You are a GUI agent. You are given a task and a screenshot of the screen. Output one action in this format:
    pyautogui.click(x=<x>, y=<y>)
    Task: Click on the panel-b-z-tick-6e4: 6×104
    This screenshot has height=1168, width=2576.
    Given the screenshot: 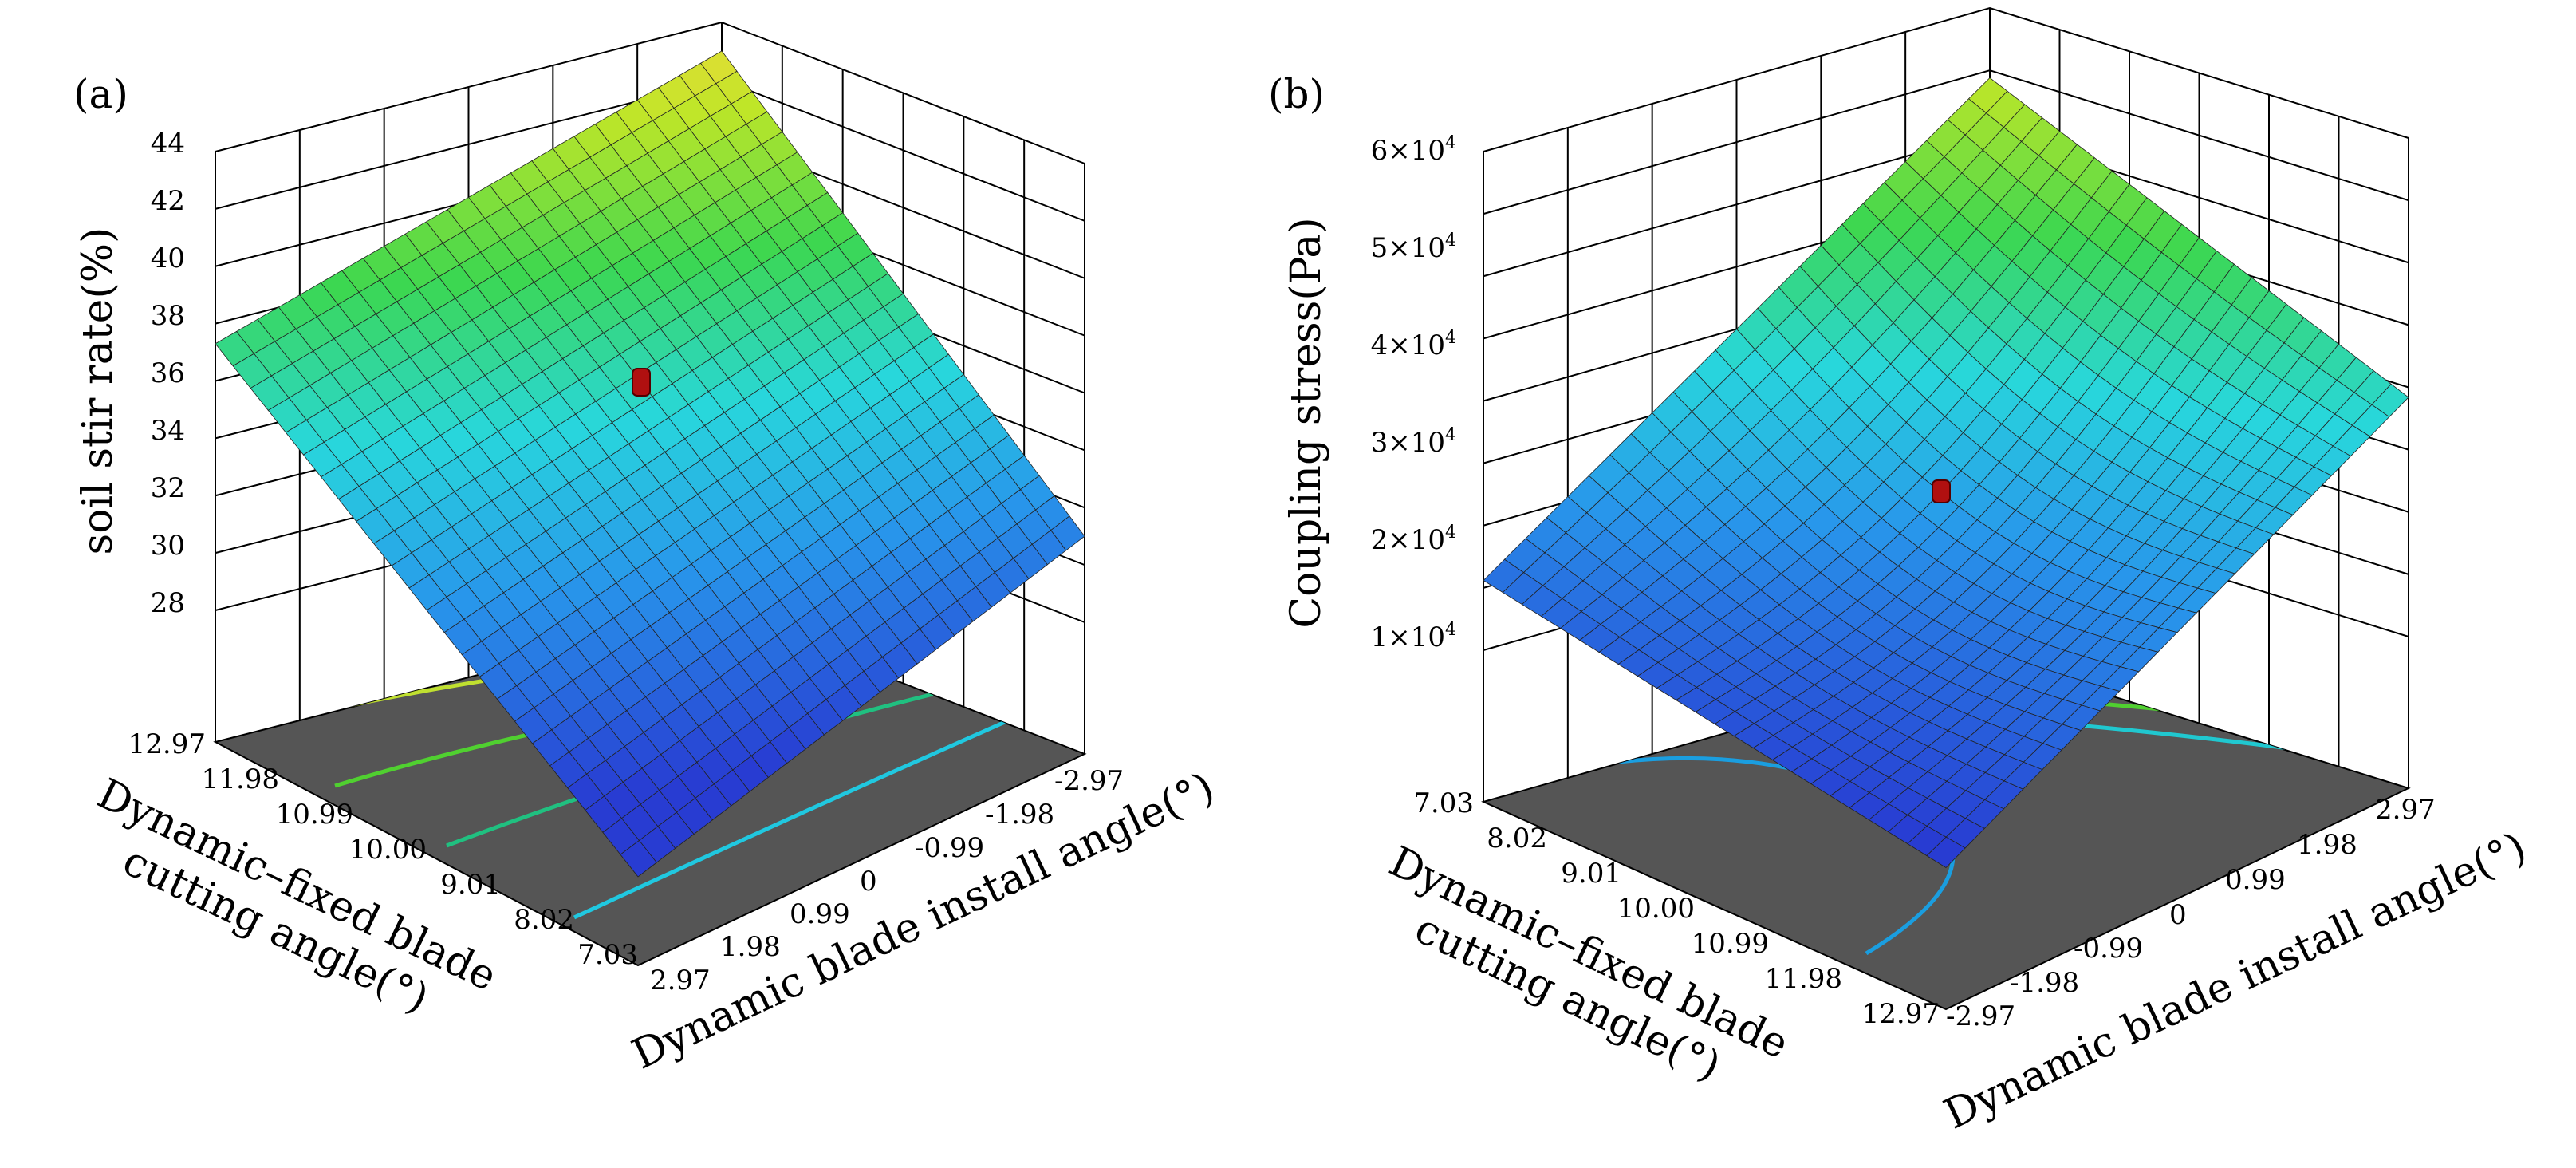 What is the action you would take?
    pyautogui.click(x=1413, y=150)
    